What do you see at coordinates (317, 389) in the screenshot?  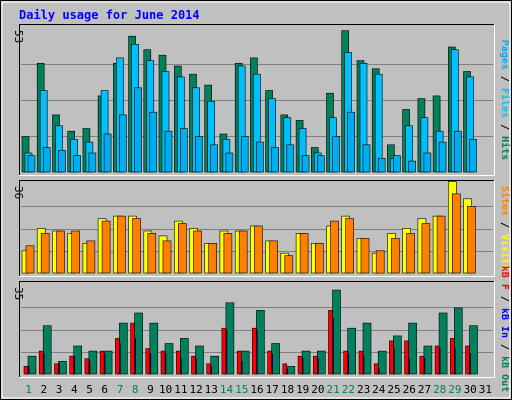 I see `x-tick-label: 20` at bounding box center [317, 389].